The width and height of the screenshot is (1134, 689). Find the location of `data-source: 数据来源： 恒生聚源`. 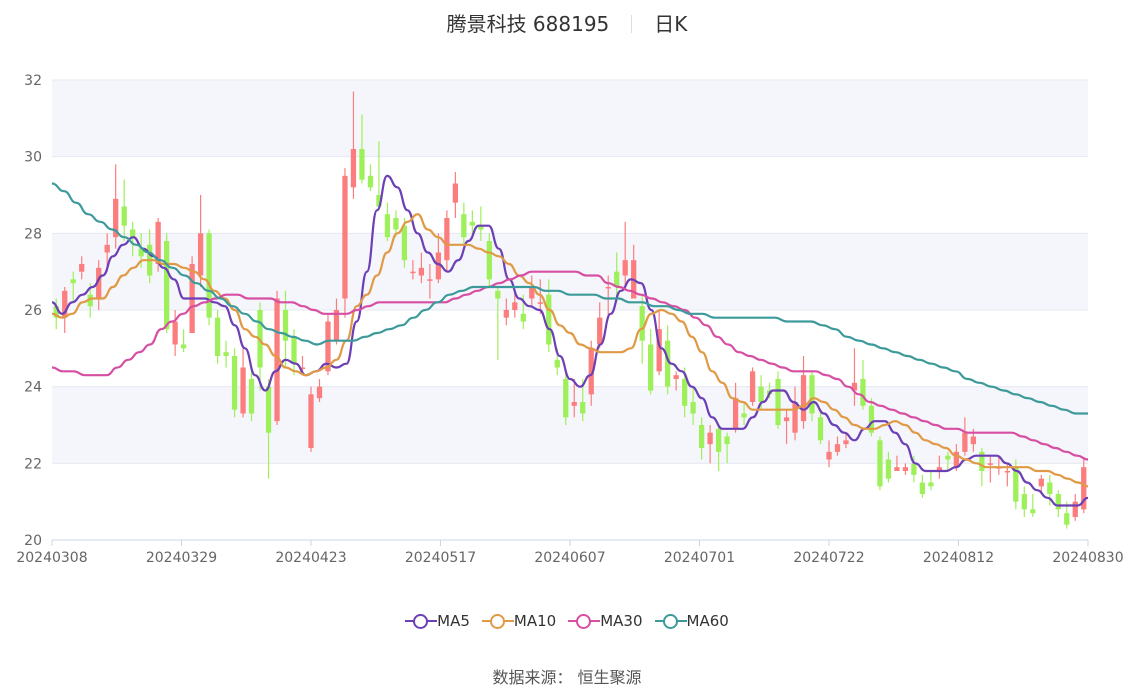

data-source: 数据来源： 恒生聚源 is located at coordinates (567, 677).